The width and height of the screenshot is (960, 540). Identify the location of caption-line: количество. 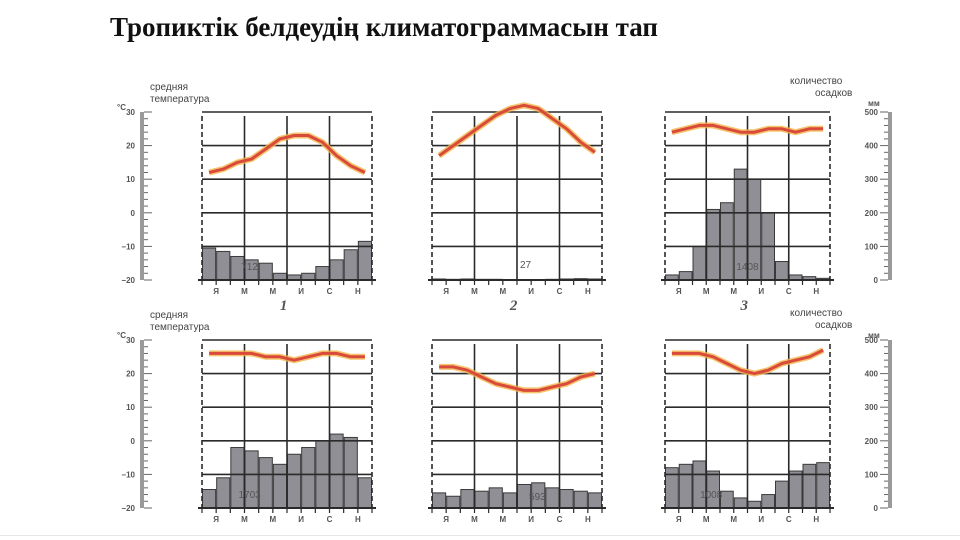
(816, 81).